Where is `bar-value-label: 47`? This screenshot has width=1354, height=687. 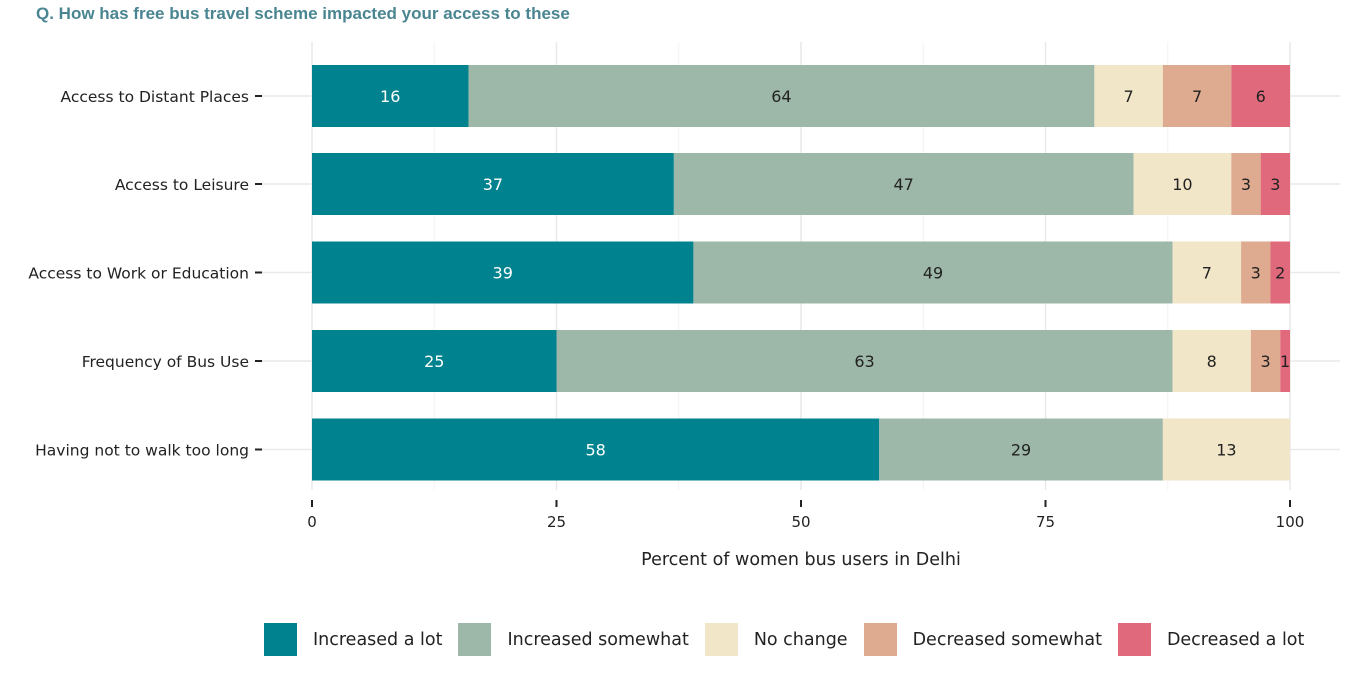 bar-value-label: 47 is located at coordinates (904, 184).